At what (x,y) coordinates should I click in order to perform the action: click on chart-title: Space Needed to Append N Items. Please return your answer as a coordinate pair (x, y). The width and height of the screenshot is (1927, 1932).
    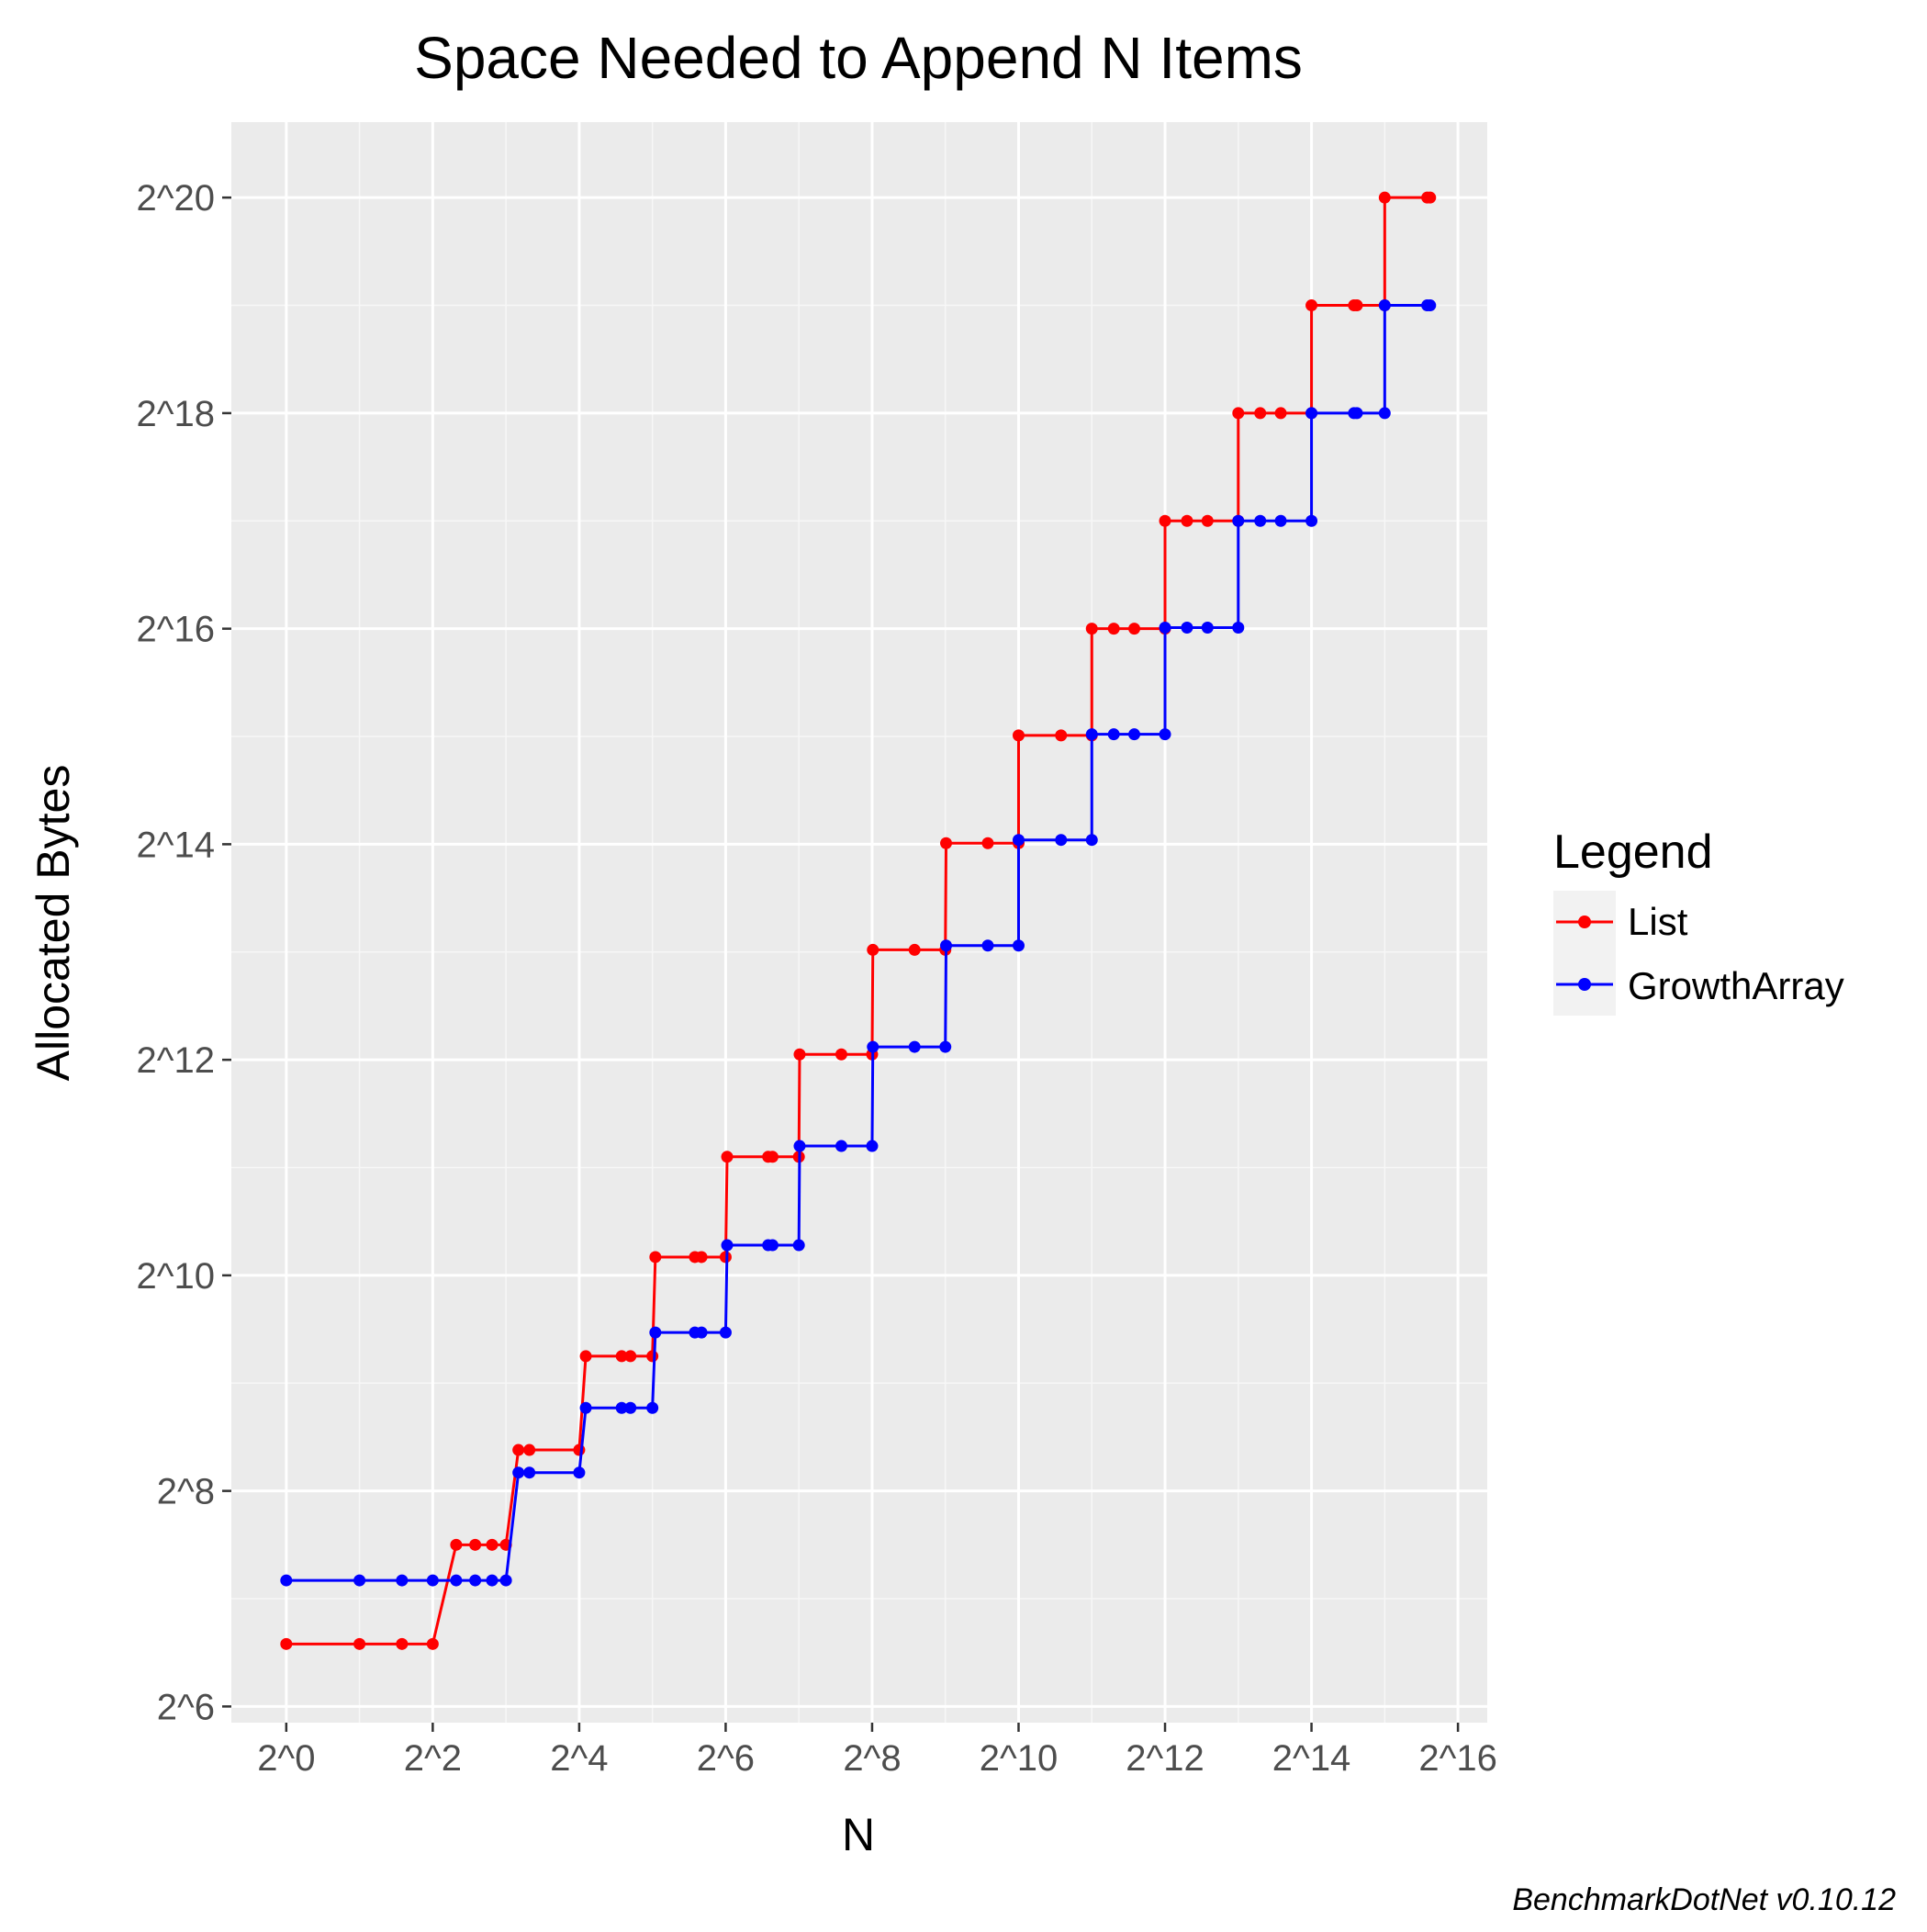
    Looking at the image, I should click on (858, 58).